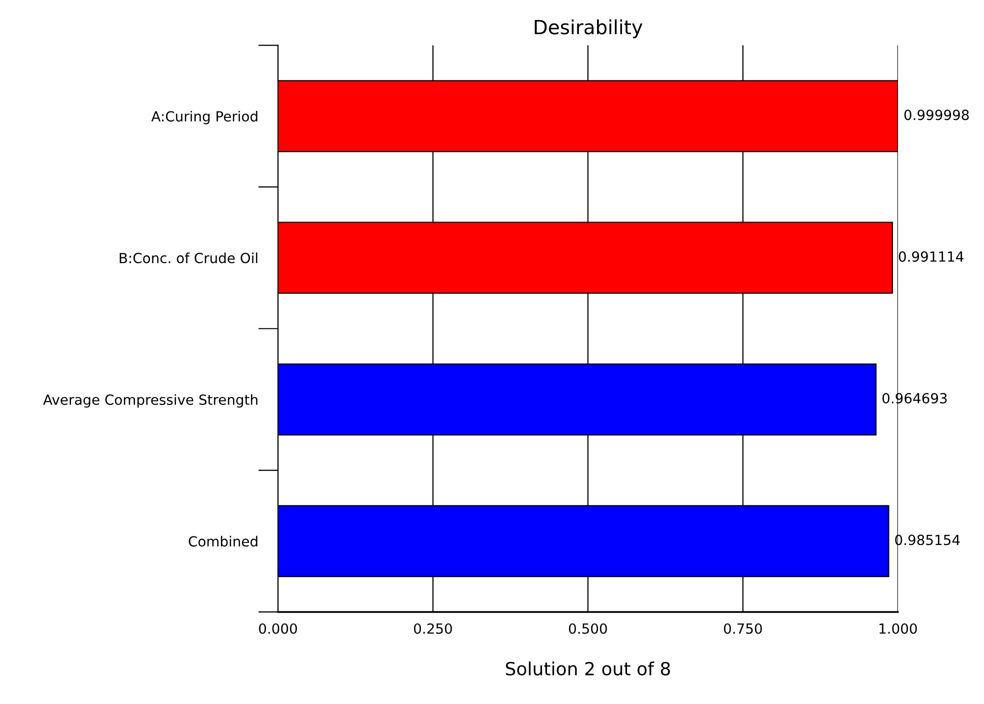 This screenshot has height=704, width=984. What do you see at coordinates (587, 628) in the screenshot?
I see `x-tick-label: 0.500` at bounding box center [587, 628].